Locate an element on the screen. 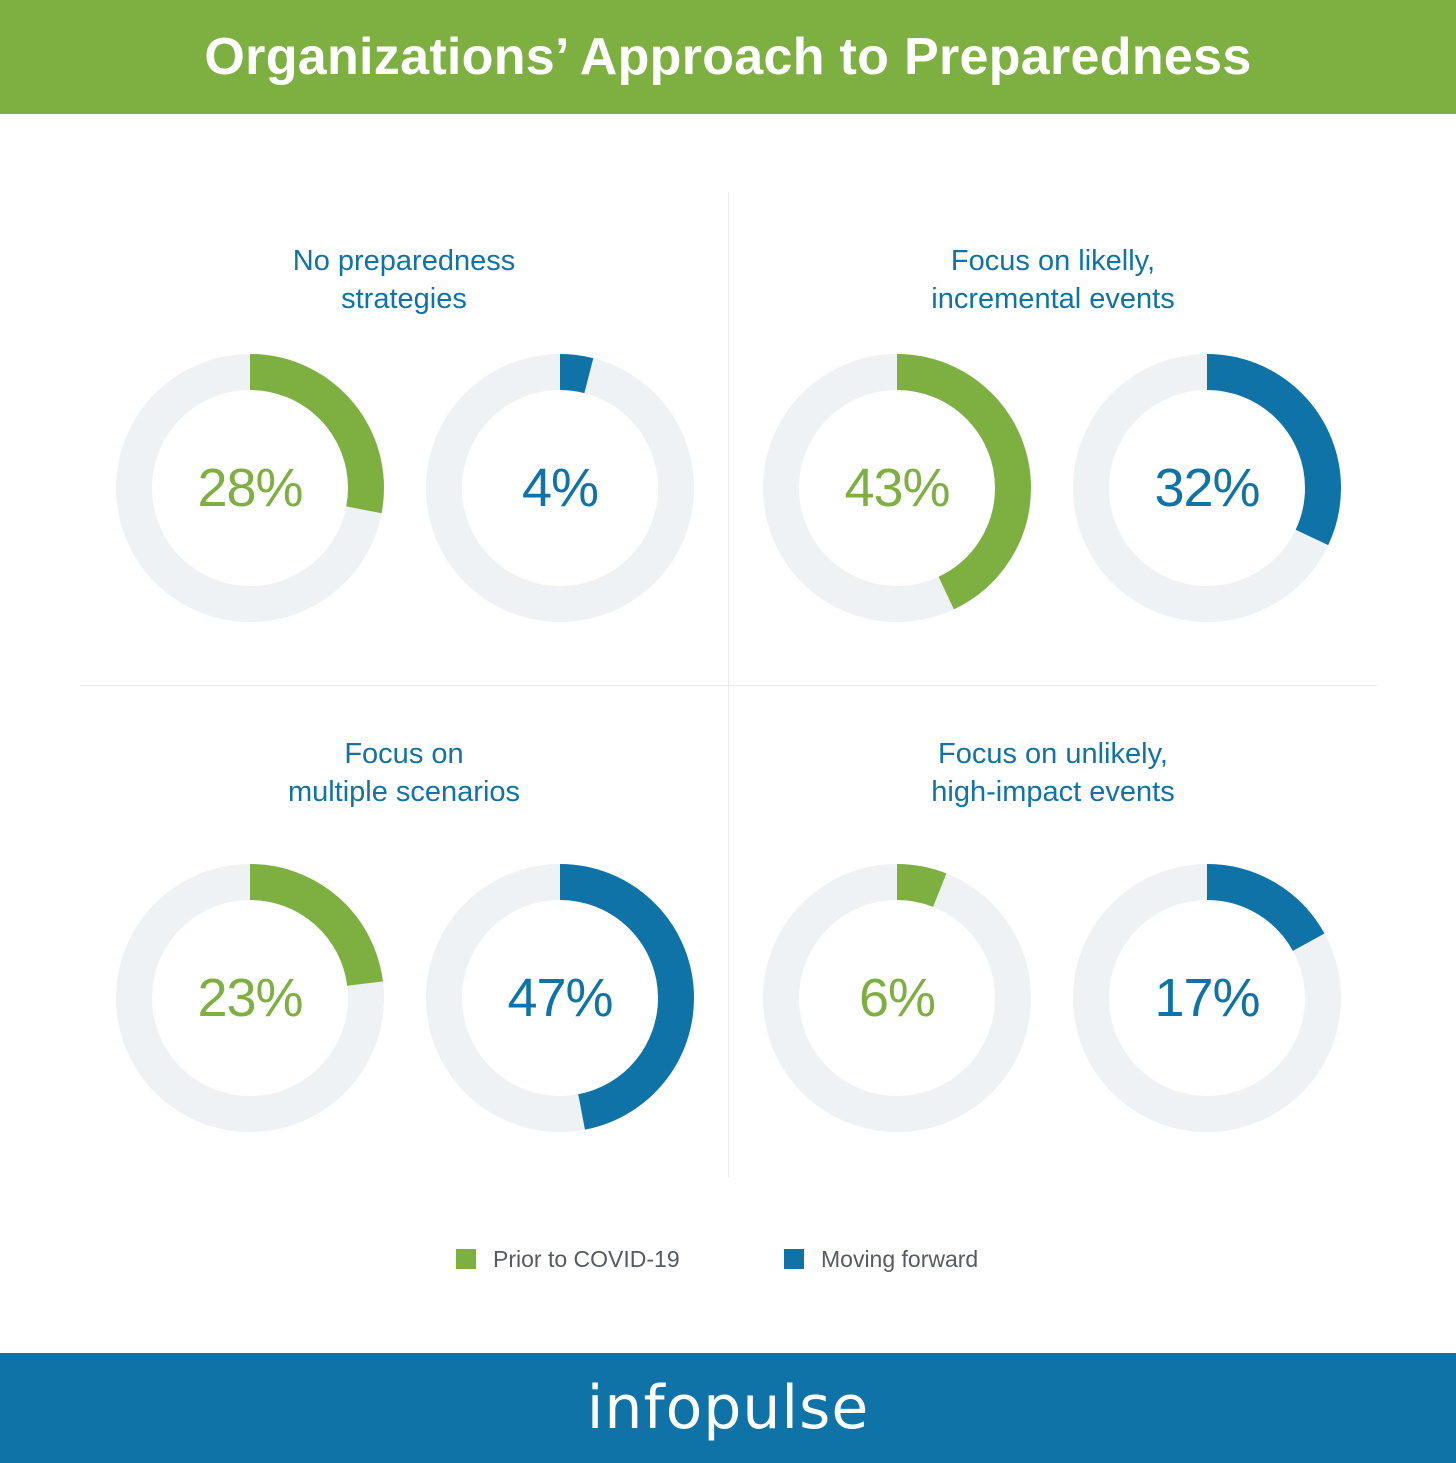 This screenshot has width=1456, height=1463. panel-title: No preparedness strategies is located at coordinates (404, 280).